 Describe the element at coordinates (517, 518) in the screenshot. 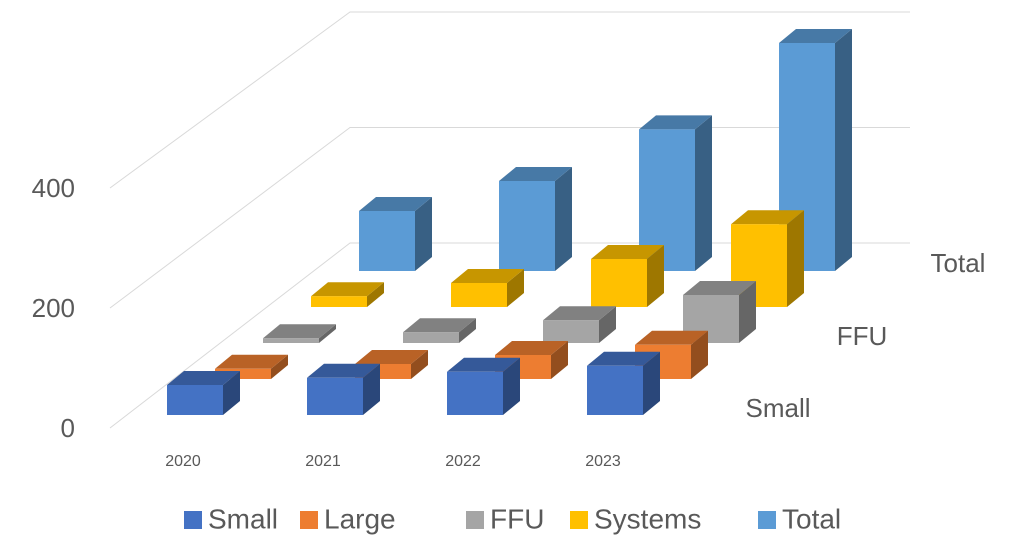

I see `legend-label: FFU` at that location.